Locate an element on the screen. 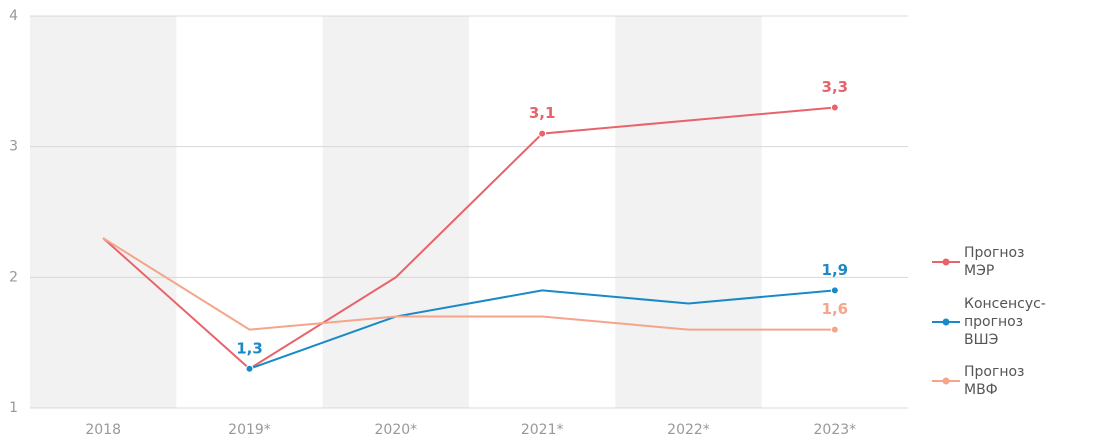  legend-label: Прогноз МЭР is located at coordinates (994, 262).